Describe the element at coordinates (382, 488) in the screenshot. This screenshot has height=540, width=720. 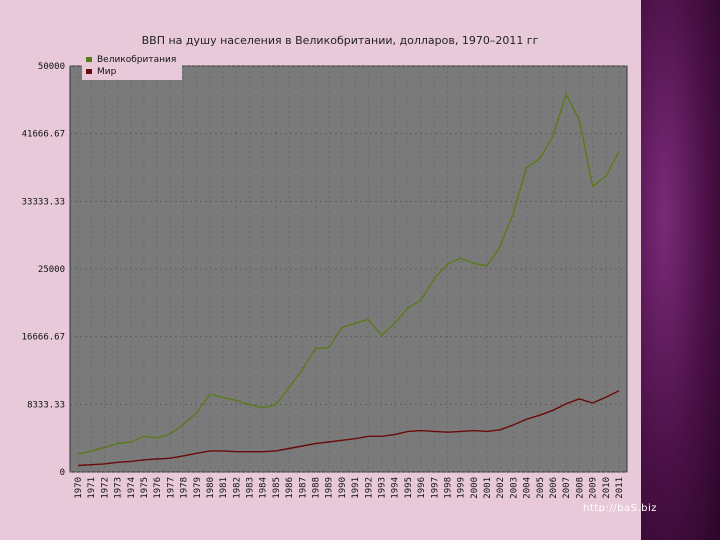
I see `x-tick-label: 1993` at that location.